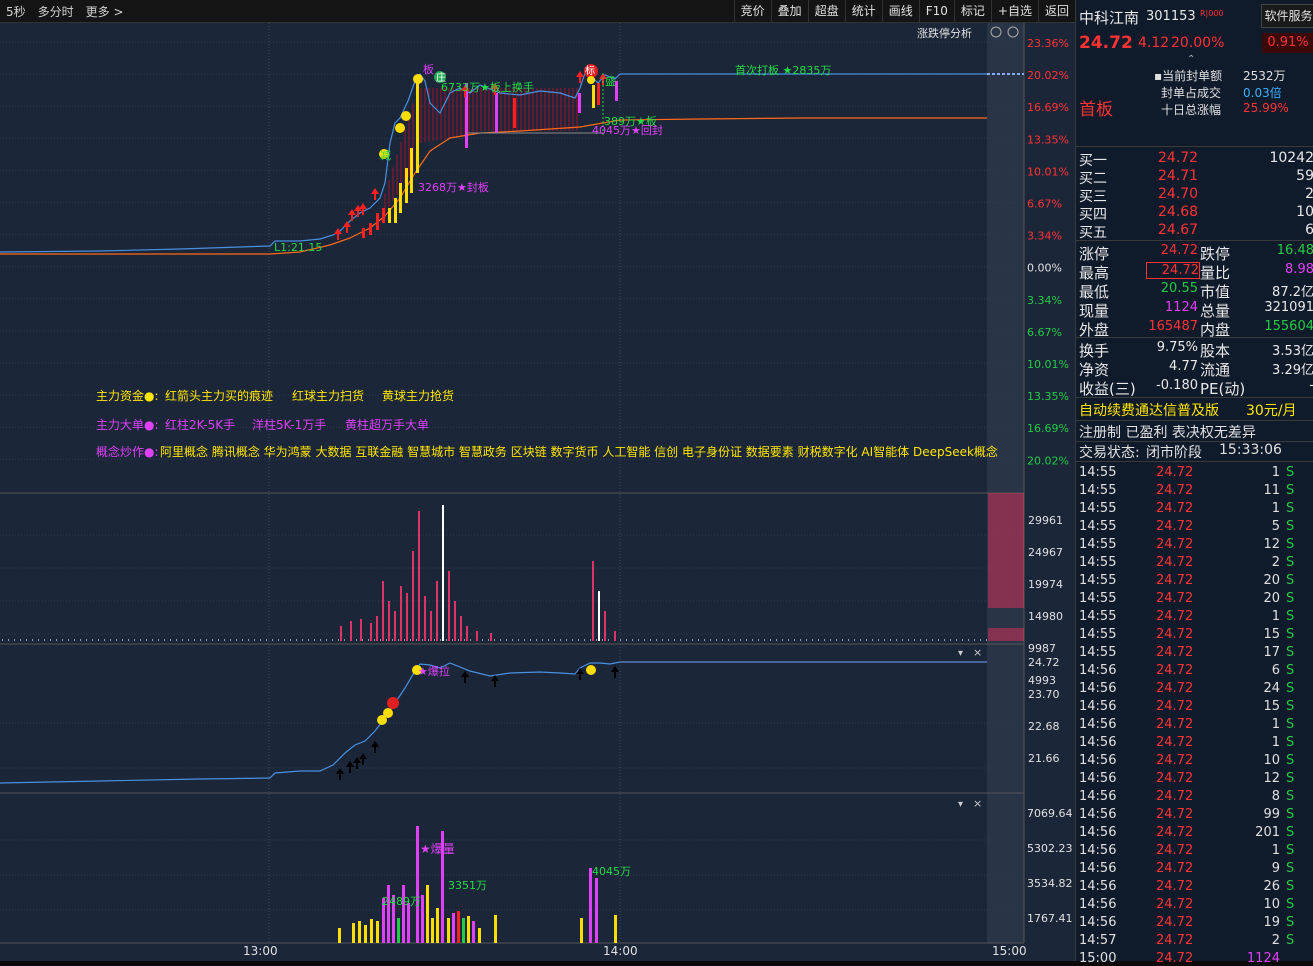 Image resolution: width=1313 pixels, height=966 pixels. I want to click on price-axis-label: 16.69%, so click(1048, 428).